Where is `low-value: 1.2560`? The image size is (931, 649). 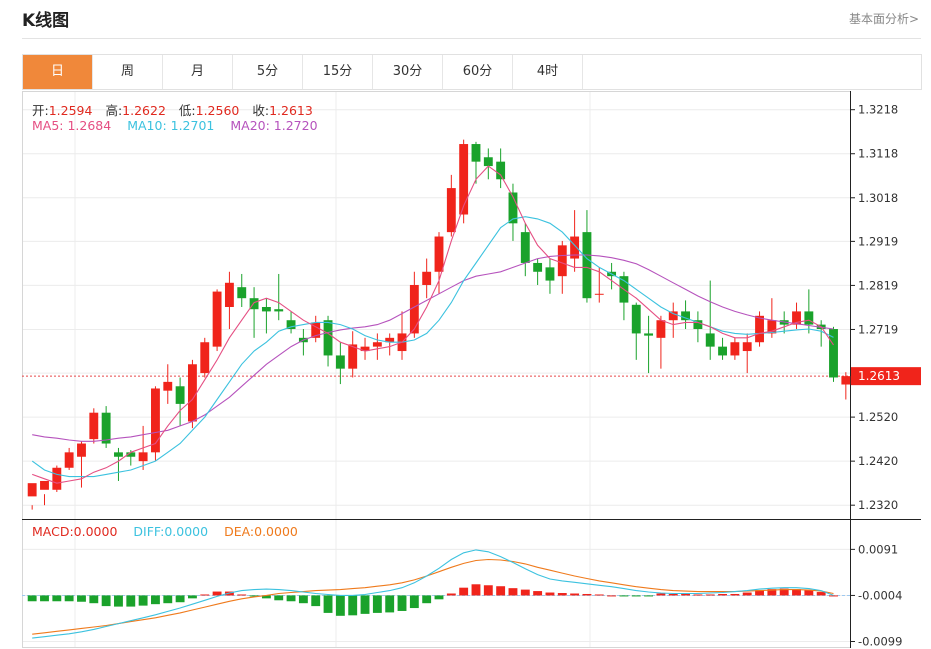 low-value: 1.2560 is located at coordinates (217, 110).